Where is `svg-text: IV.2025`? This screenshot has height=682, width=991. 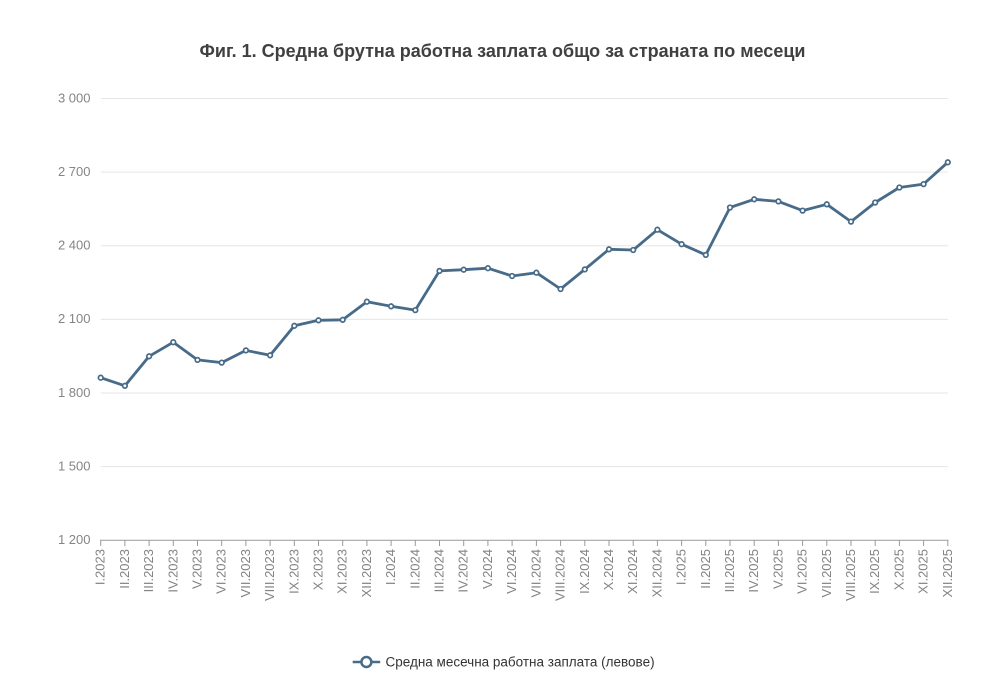
svg-text: IV.2025 is located at coordinates (753, 571).